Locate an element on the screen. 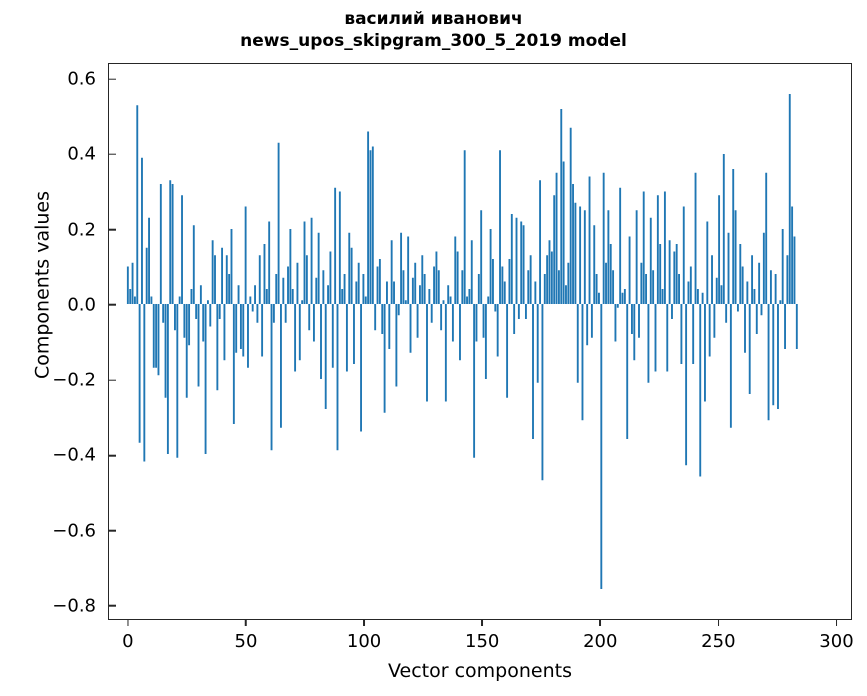 The image size is (867, 696). x-tick-label: 100 is located at coordinates (364, 641).